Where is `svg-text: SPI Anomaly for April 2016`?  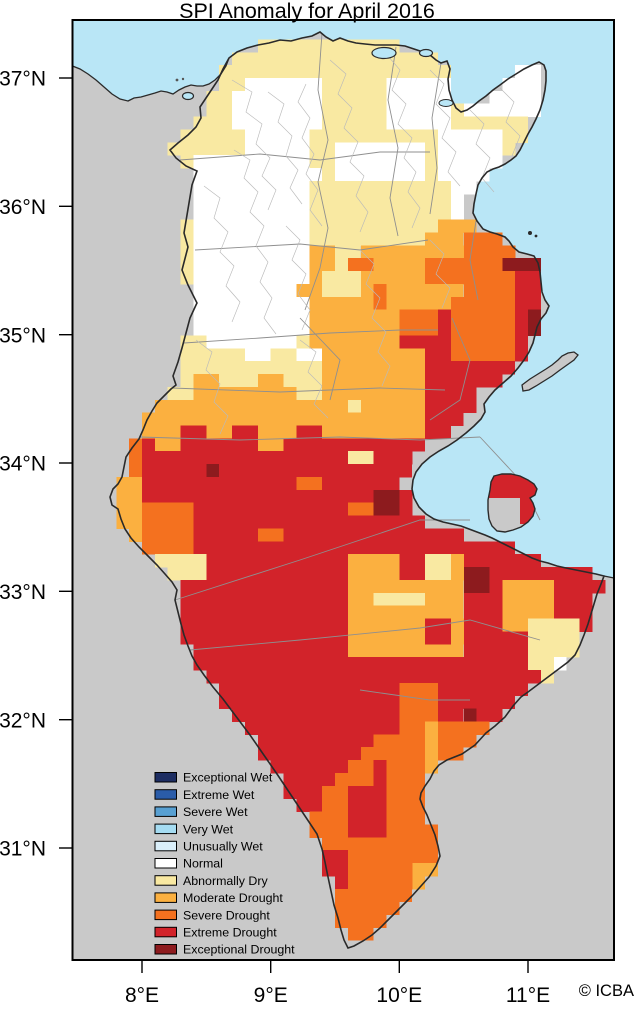
svg-text: SPI Anomaly for April 2016 is located at coordinates (307, 11).